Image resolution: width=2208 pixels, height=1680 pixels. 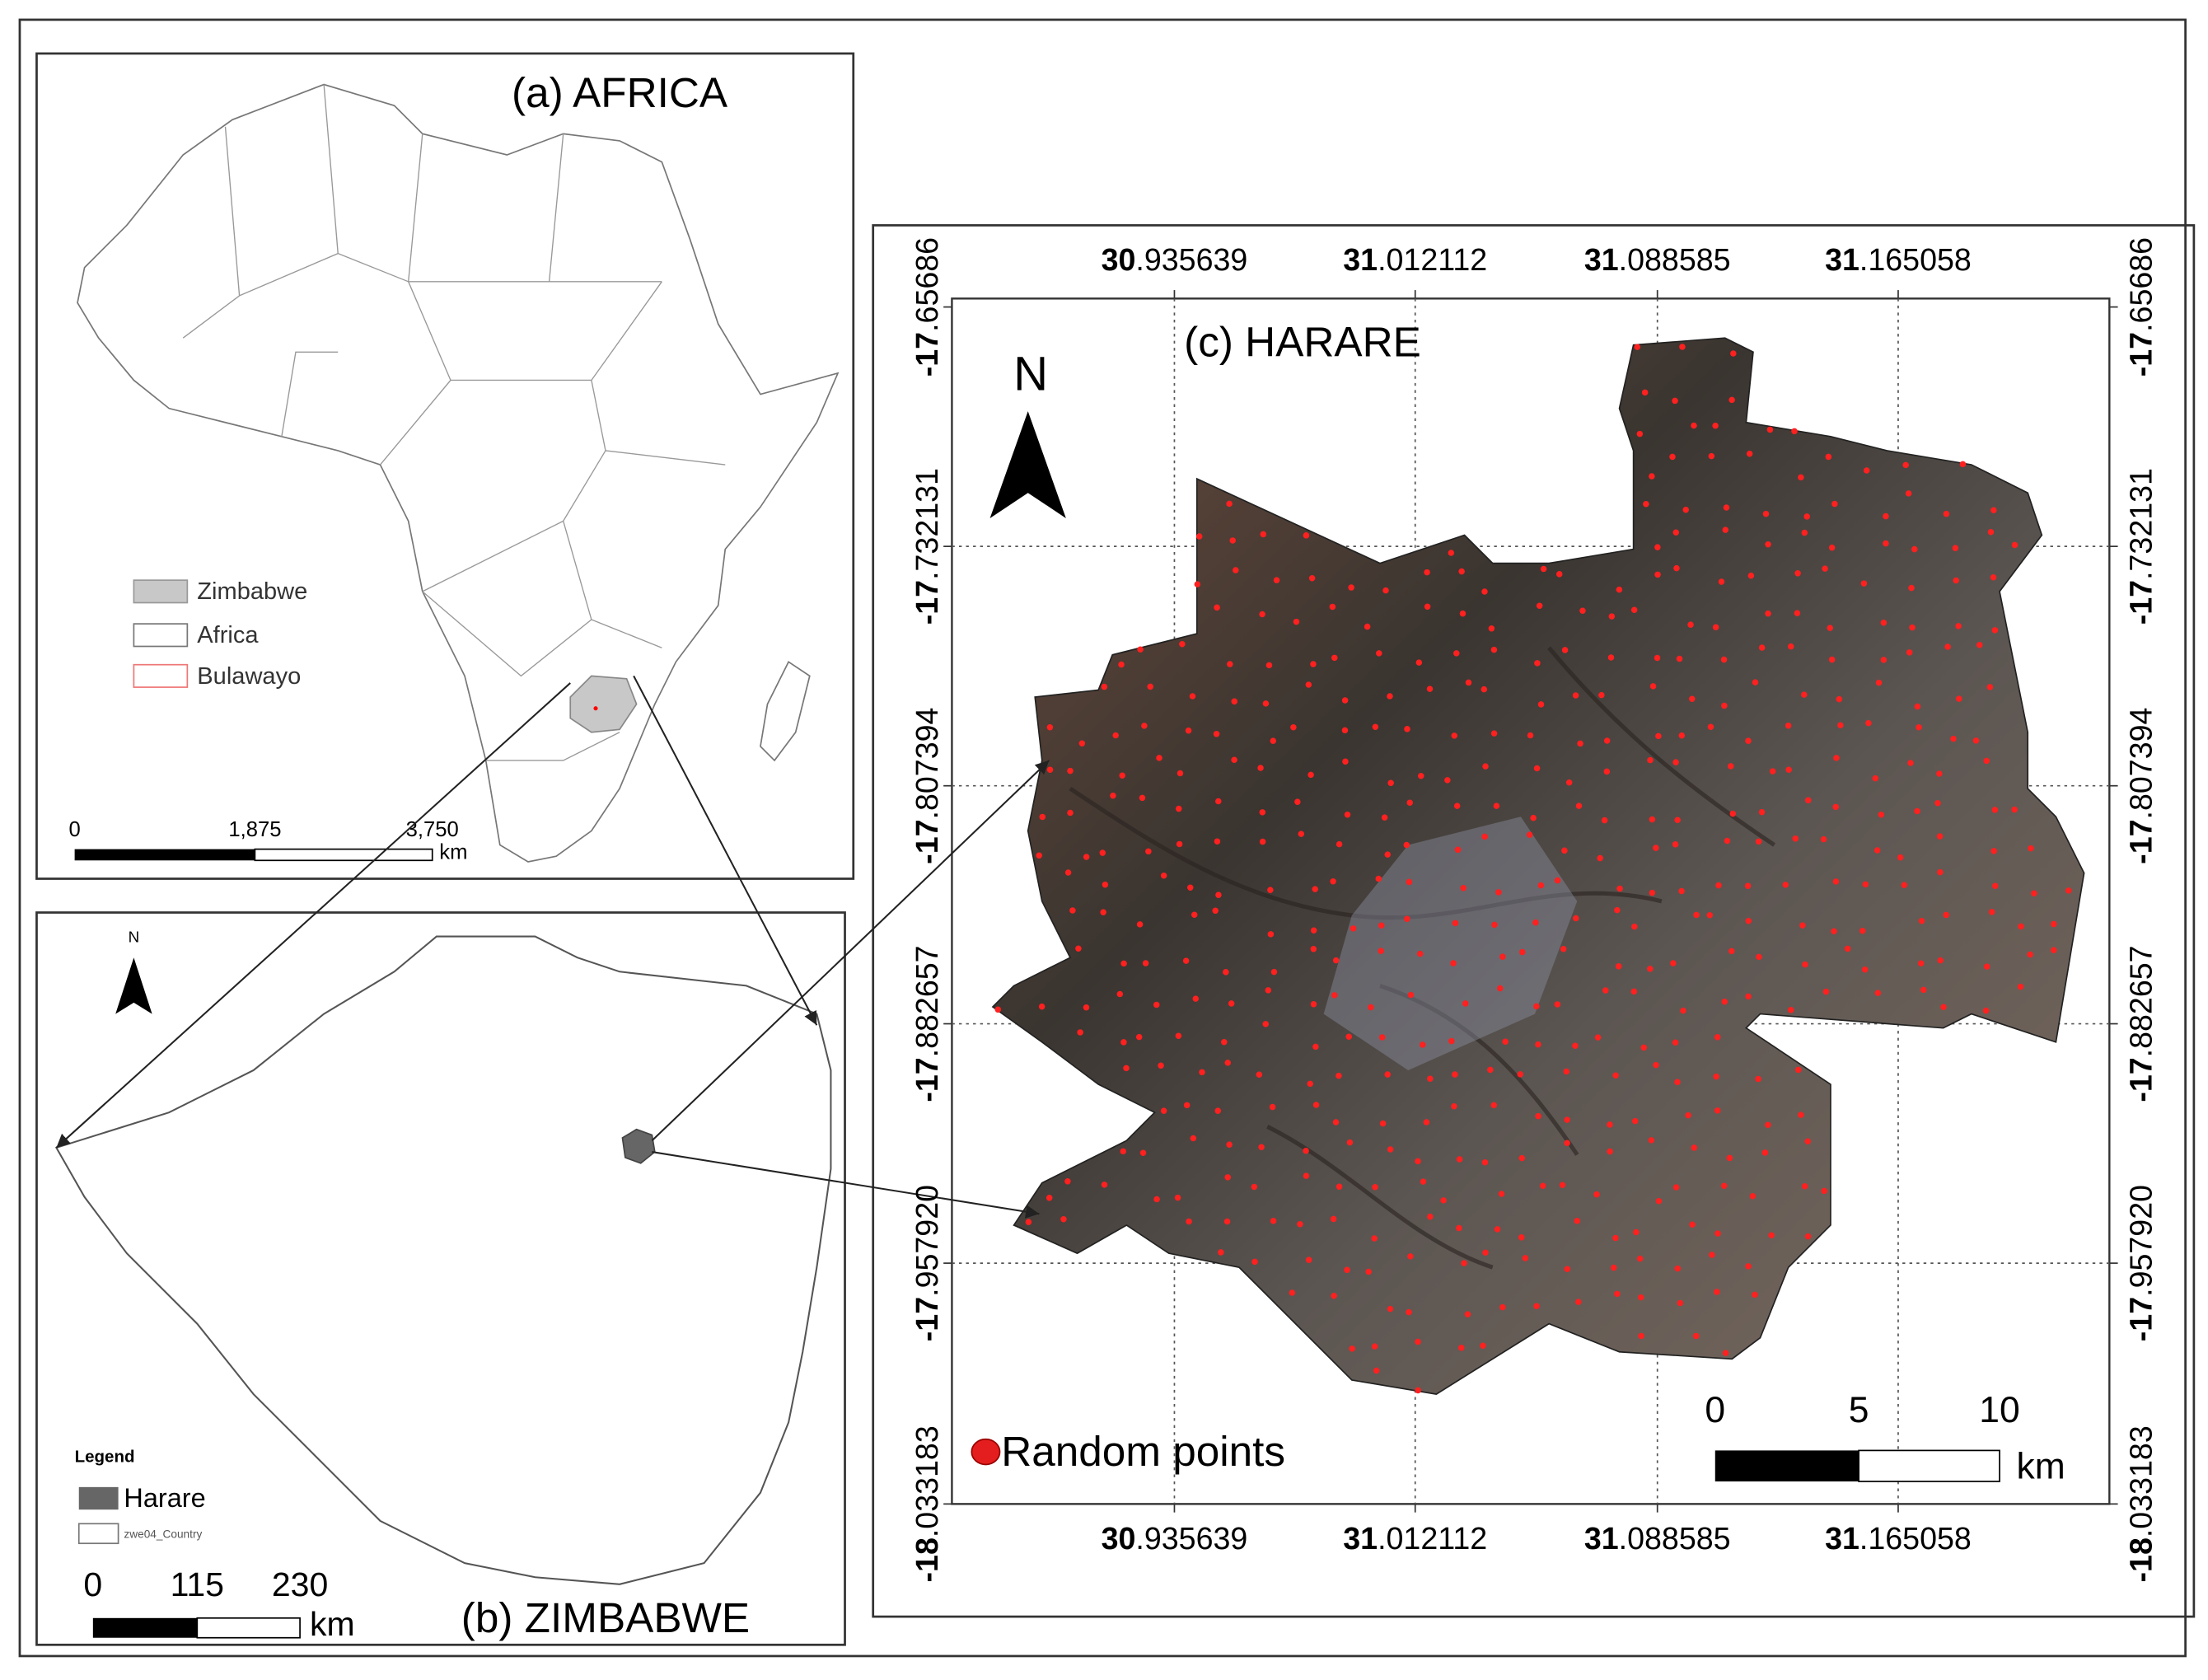 I want to click on legend-label: Zimbabwe, so click(x=252, y=591).